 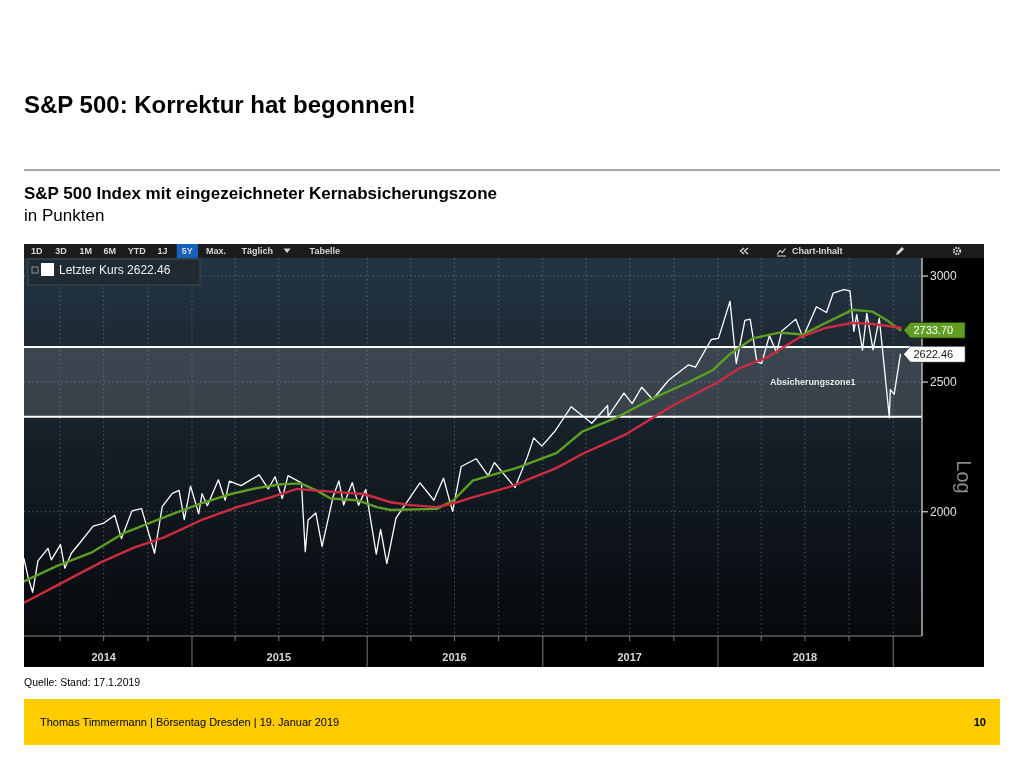 I want to click on text: 3D, so click(x=61, y=251).